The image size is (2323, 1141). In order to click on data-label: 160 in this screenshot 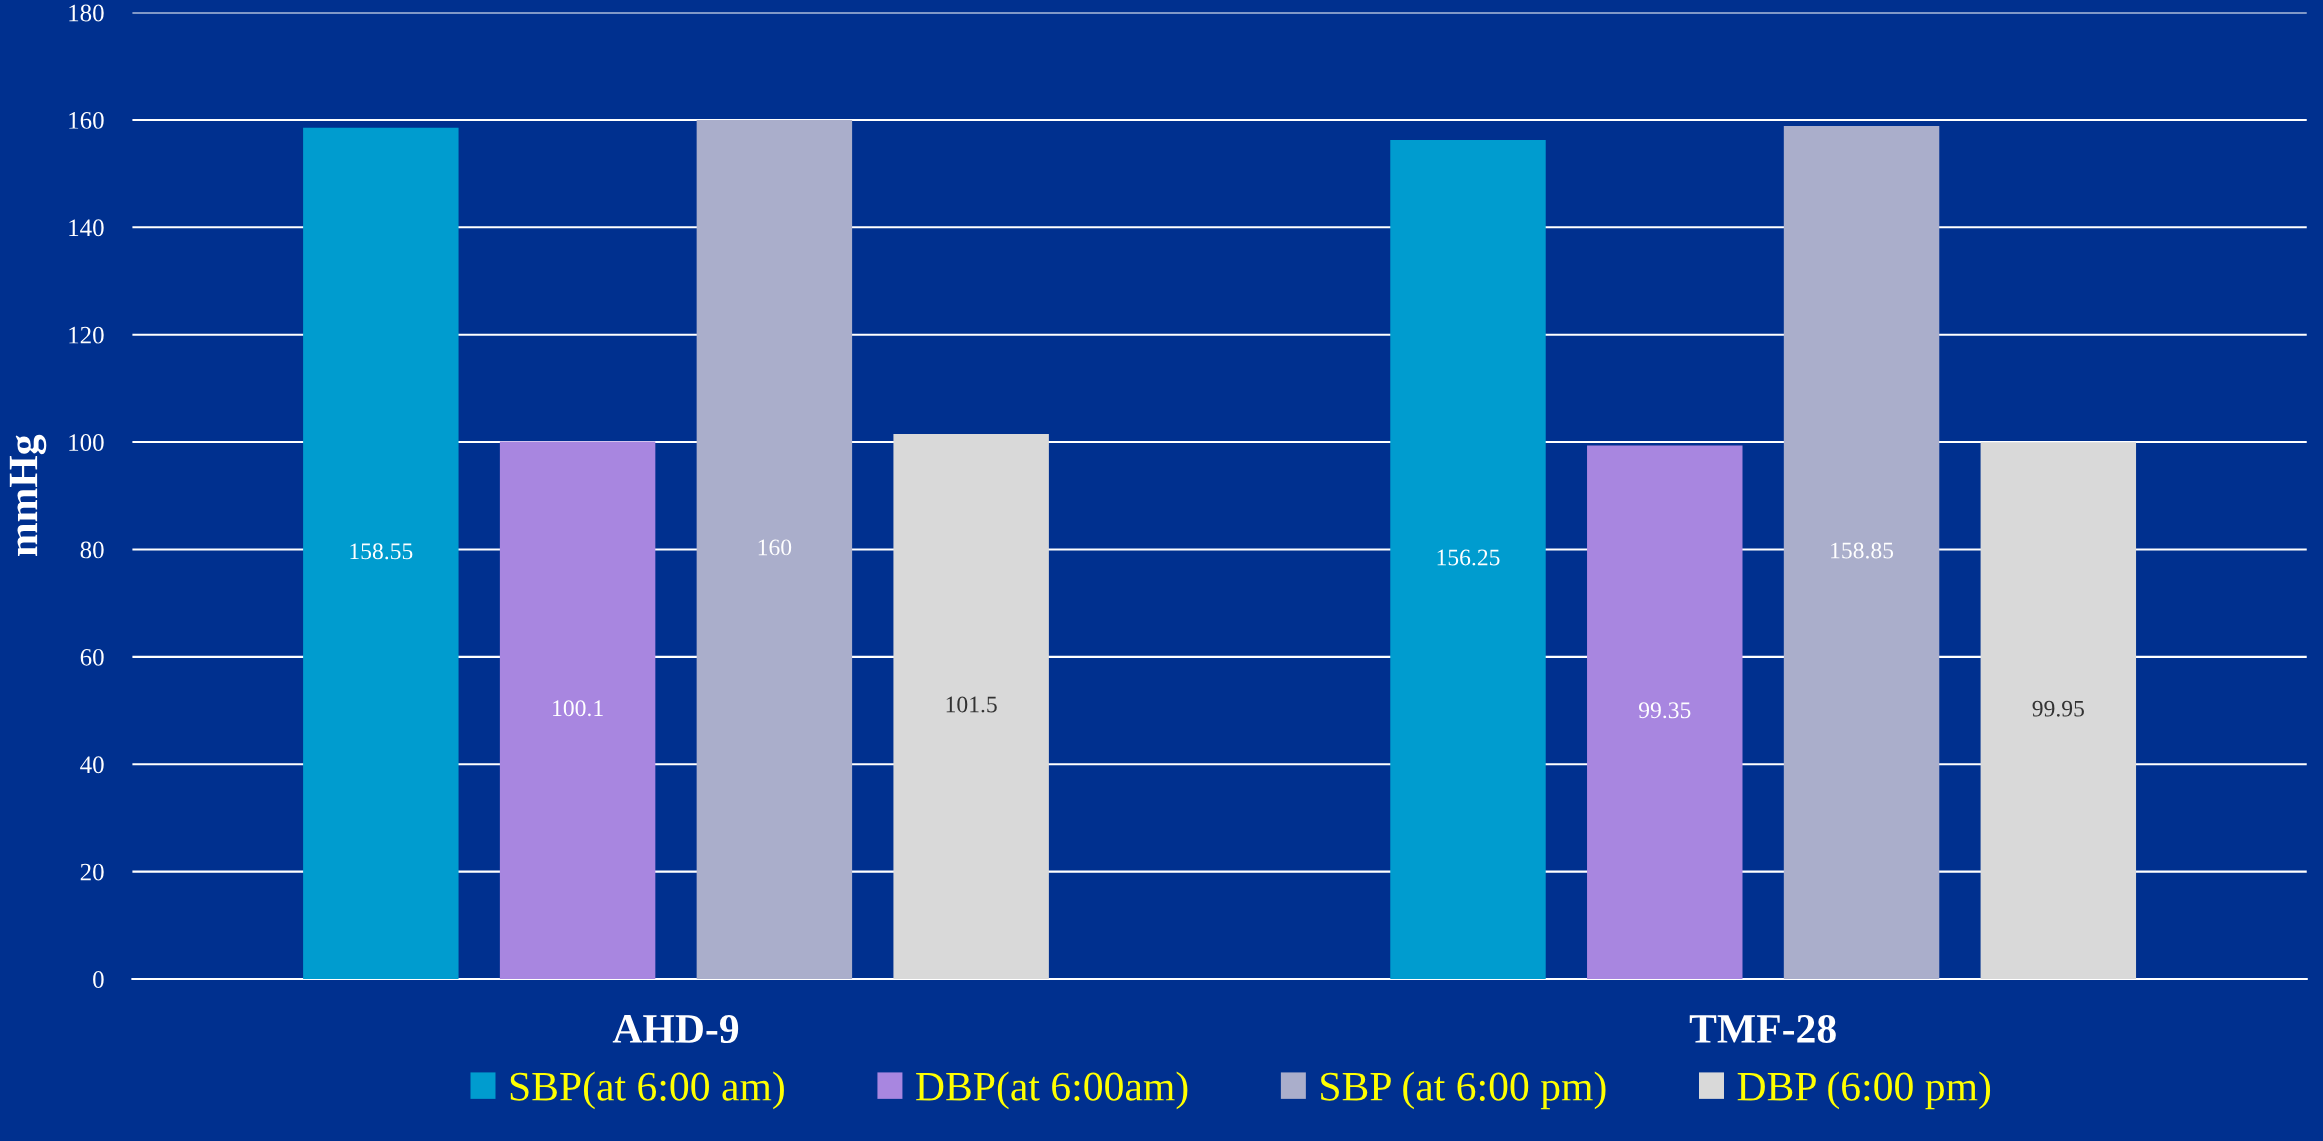, I will do `click(775, 547)`.